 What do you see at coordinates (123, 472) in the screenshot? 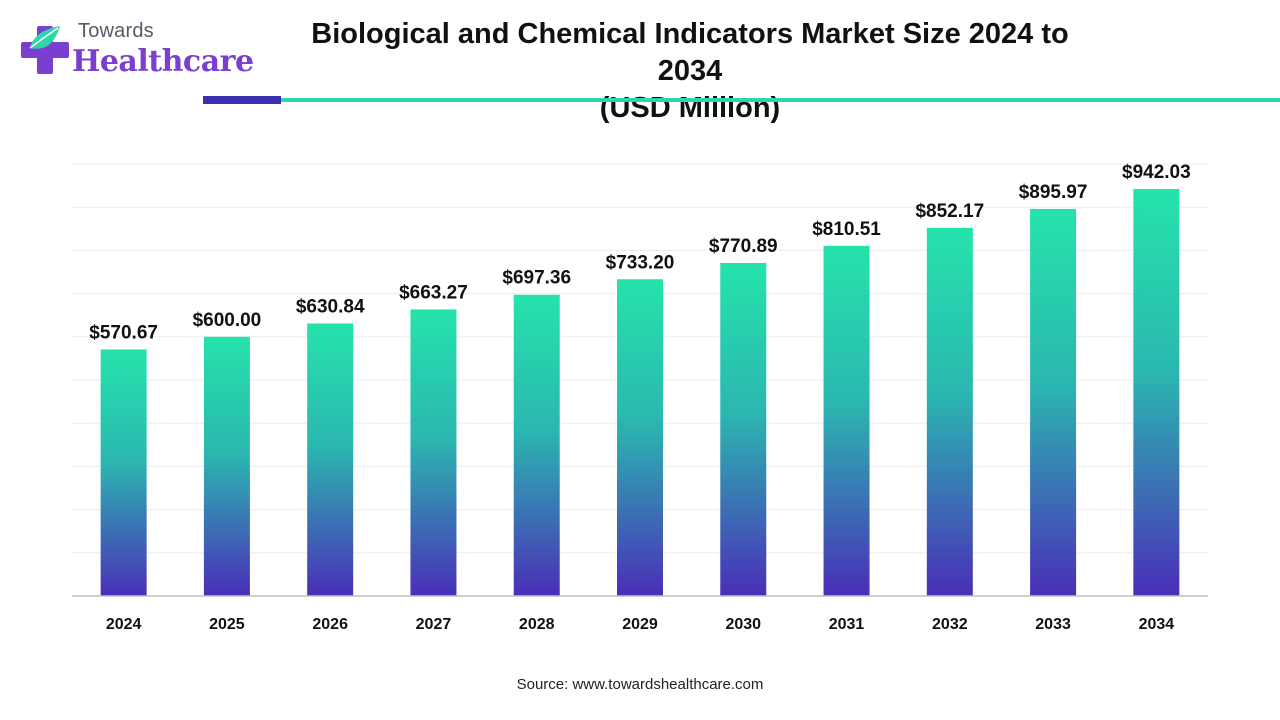
I see `bar-2024` at bounding box center [123, 472].